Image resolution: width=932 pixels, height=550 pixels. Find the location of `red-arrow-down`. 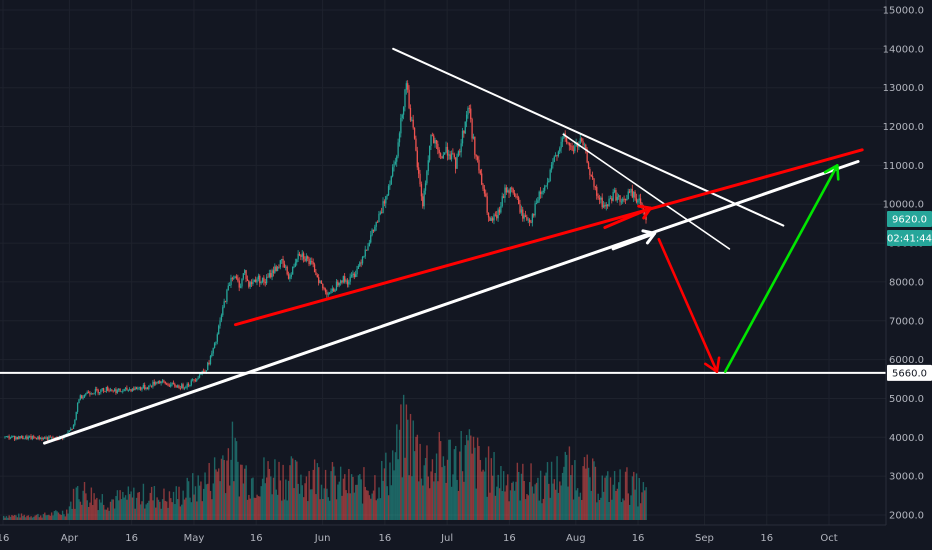

red-arrow-down is located at coordinates (688, 305).